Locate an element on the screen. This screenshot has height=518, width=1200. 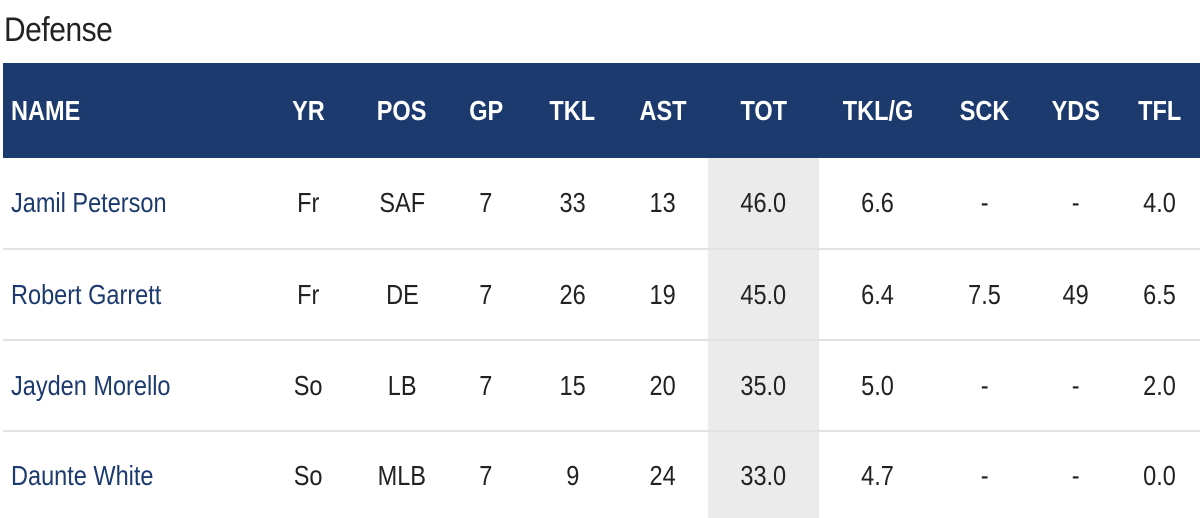
cell-tfl: 6.5 is located at coordinates (1159, 294).